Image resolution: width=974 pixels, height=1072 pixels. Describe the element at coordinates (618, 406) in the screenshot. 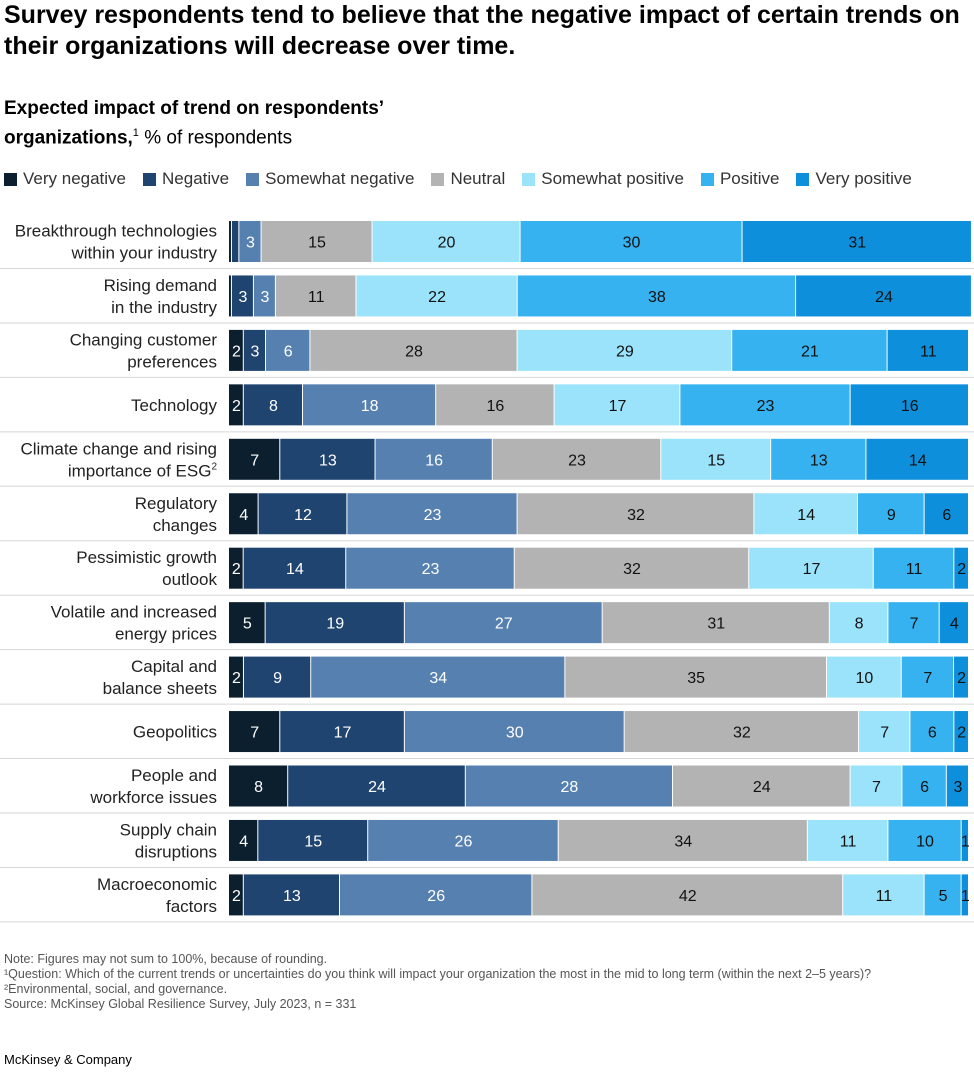

I see `data-label: 17` at that location.